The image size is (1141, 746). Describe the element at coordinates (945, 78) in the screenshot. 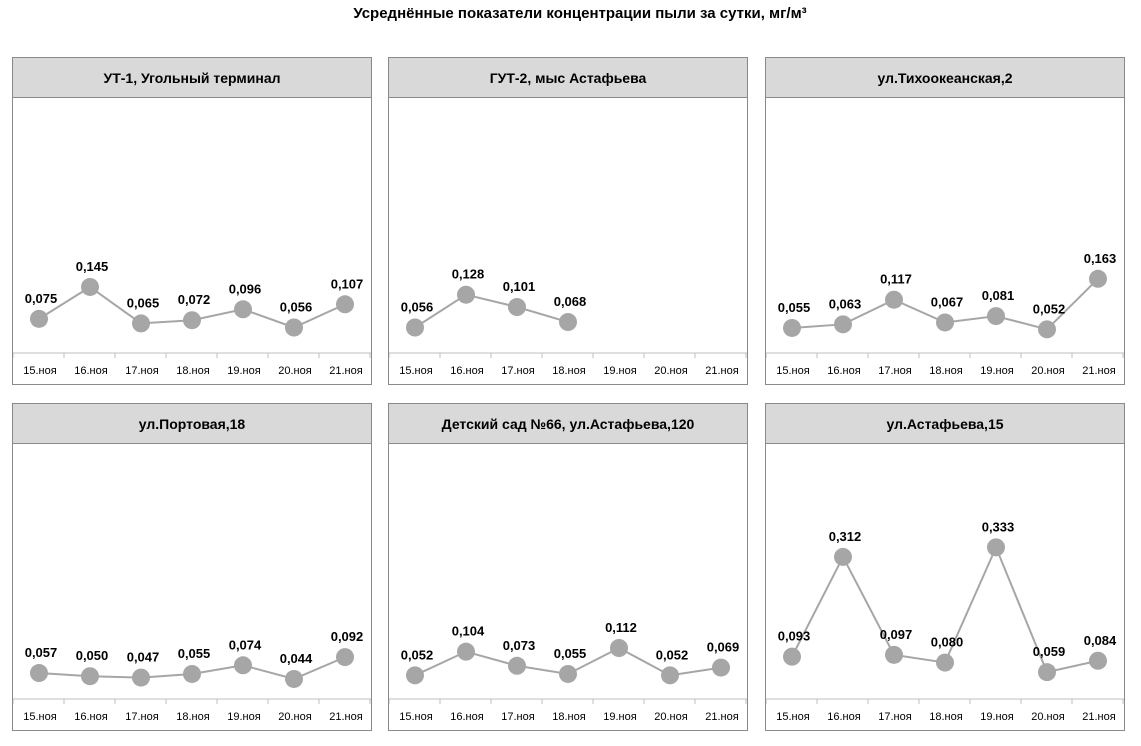

I see `chart-title: ул.Тихоокеанская,2` at that location.